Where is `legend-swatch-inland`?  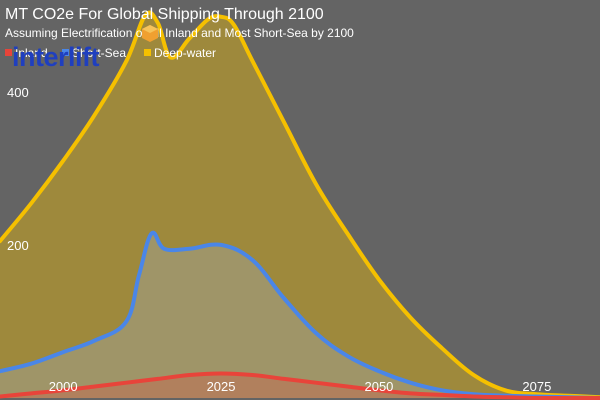 legend-swatch-inland is located at coordinates (8, 52).